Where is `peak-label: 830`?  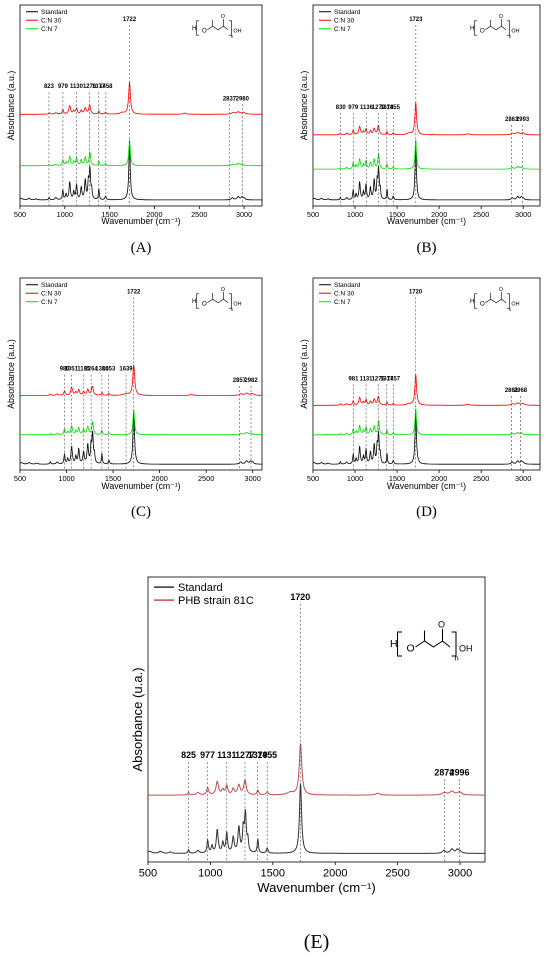 peak-label: 830 is located at coordinates (341, 108).